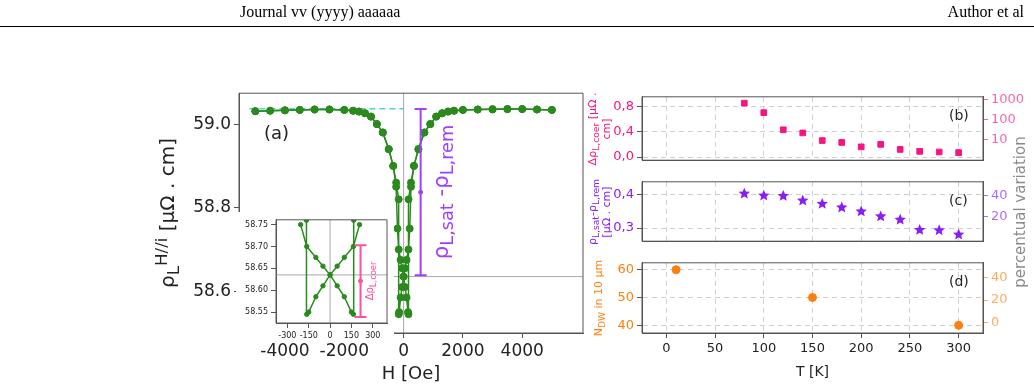  Describe the element at coordinates (256, 224) in the screenshot. I see `y-tick-label: 58.75` at that location.